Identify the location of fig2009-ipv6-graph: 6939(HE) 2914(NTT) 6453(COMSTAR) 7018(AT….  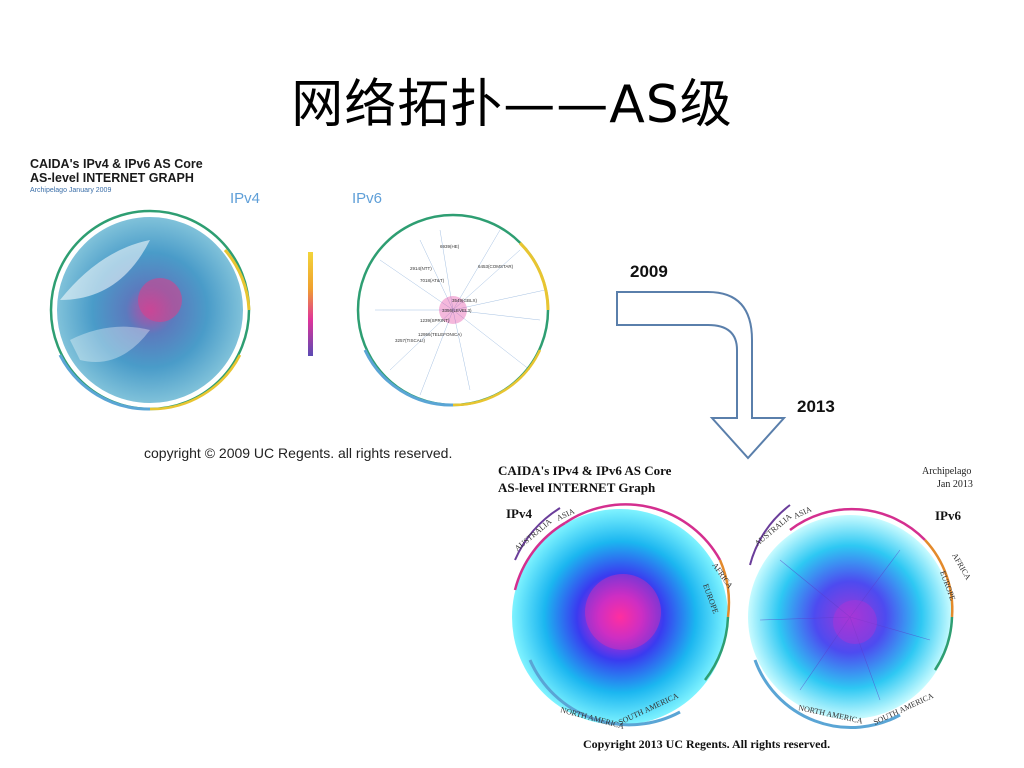
(453, 310).